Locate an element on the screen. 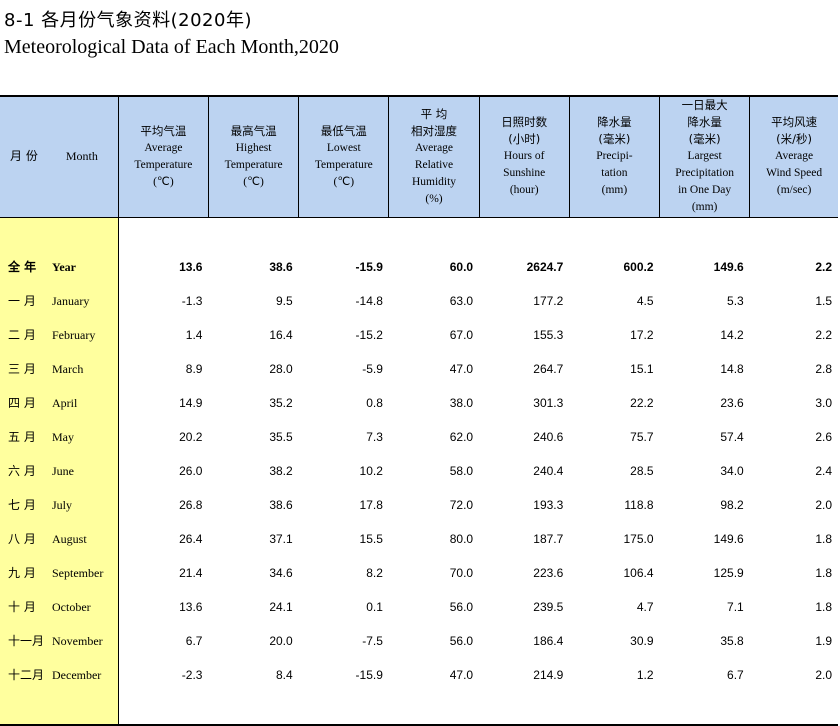  value-cell: 264.7 is located at coordinates (548, 368).